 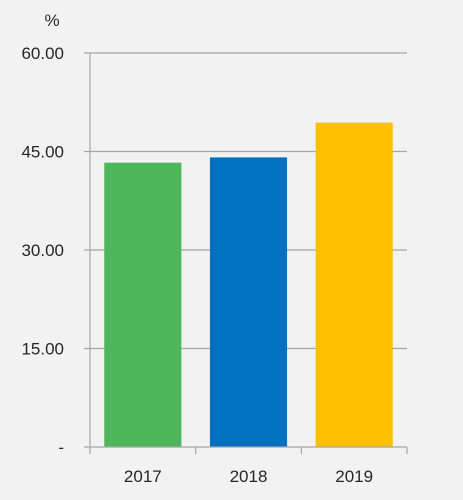 What do you see at coordinates (61, 447) in the screenshot?
I see `y-tick-label: -` at bounding box center [61, 447].